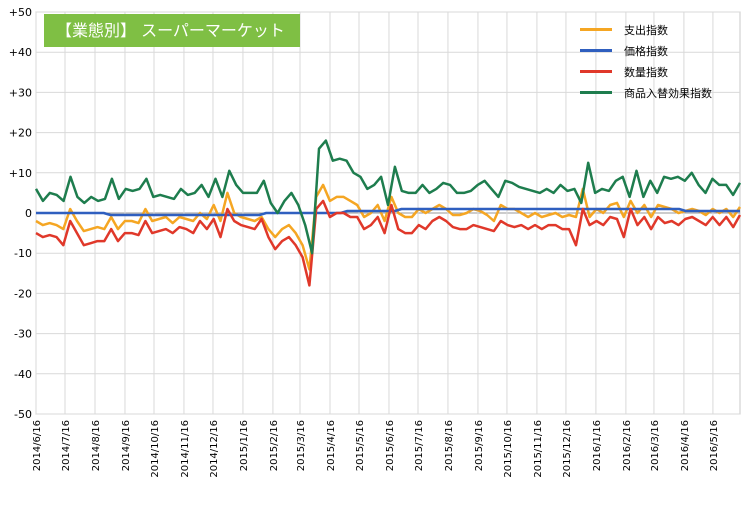  I want to click on legend-item-spending: 支出指数, so click(646, 29).